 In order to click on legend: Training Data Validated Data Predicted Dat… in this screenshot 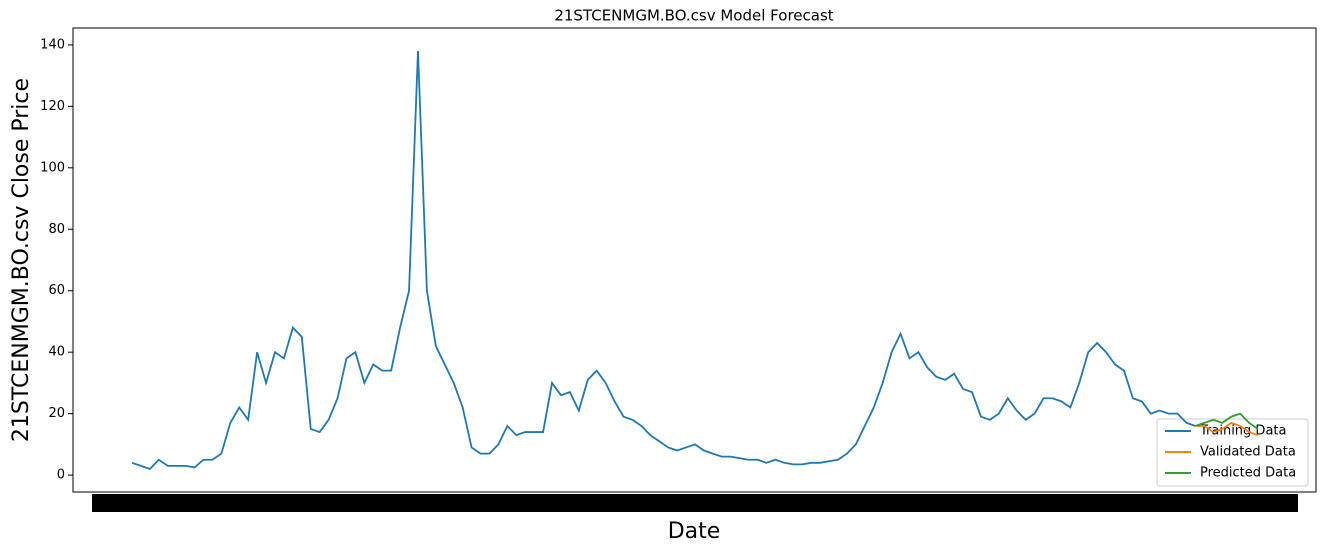, I will do `click(1232, 452)`.